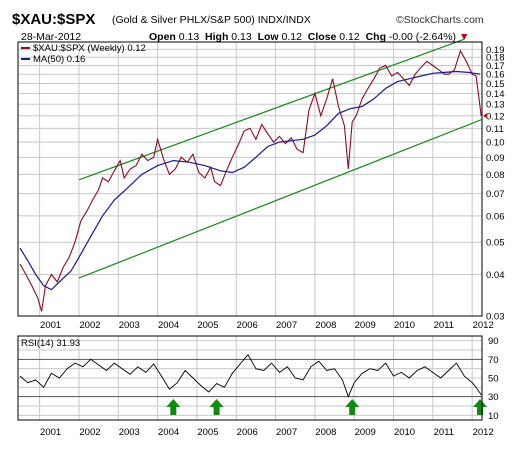 The image size is (525, 456). Describe the element at coordinates (485, 116) in the screenshot. I see `last-price-marker-icon` at that location.